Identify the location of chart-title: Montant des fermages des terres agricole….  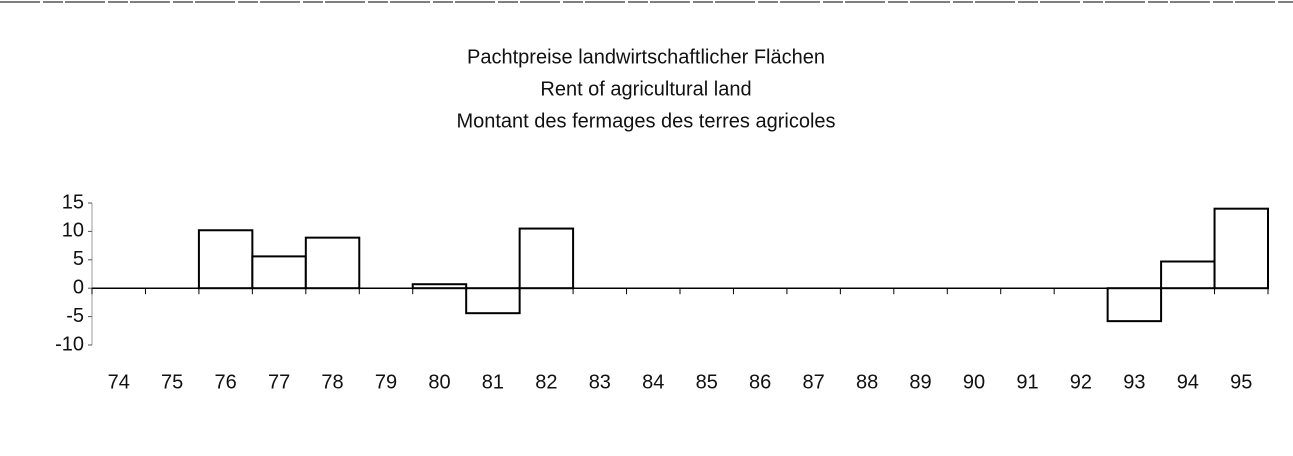
(645, 121).